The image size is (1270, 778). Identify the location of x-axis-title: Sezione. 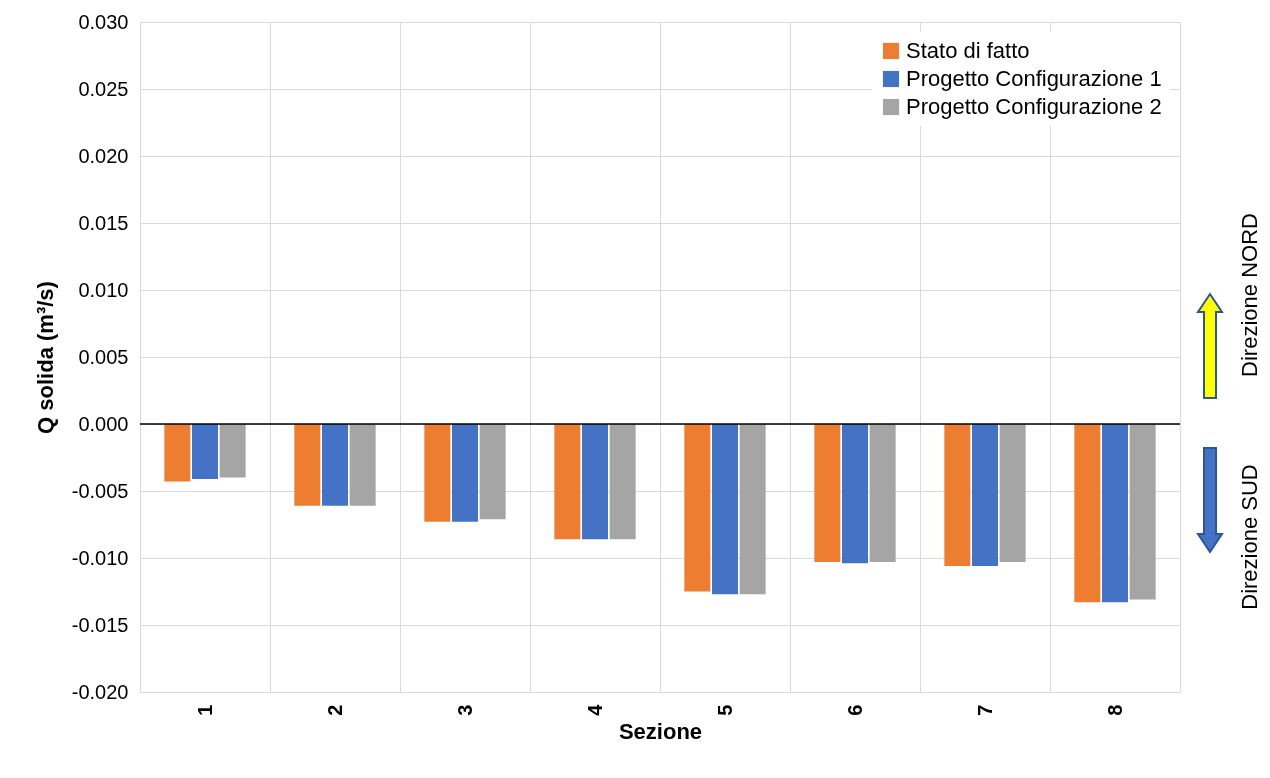
(660, 731).